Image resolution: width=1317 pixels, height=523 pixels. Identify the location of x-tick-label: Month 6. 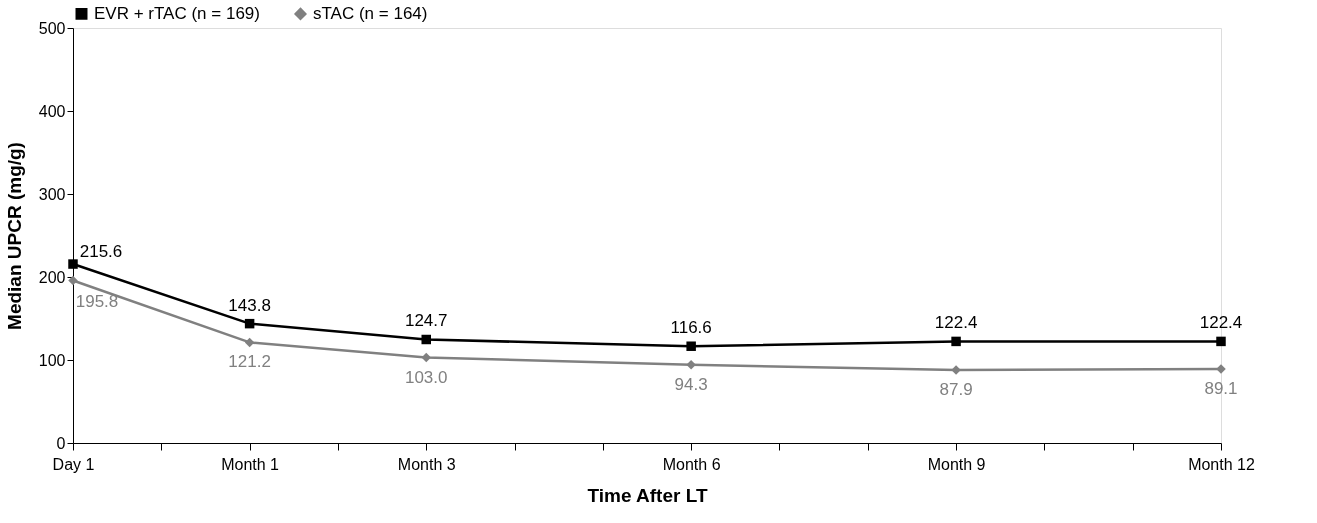
(691, 464).